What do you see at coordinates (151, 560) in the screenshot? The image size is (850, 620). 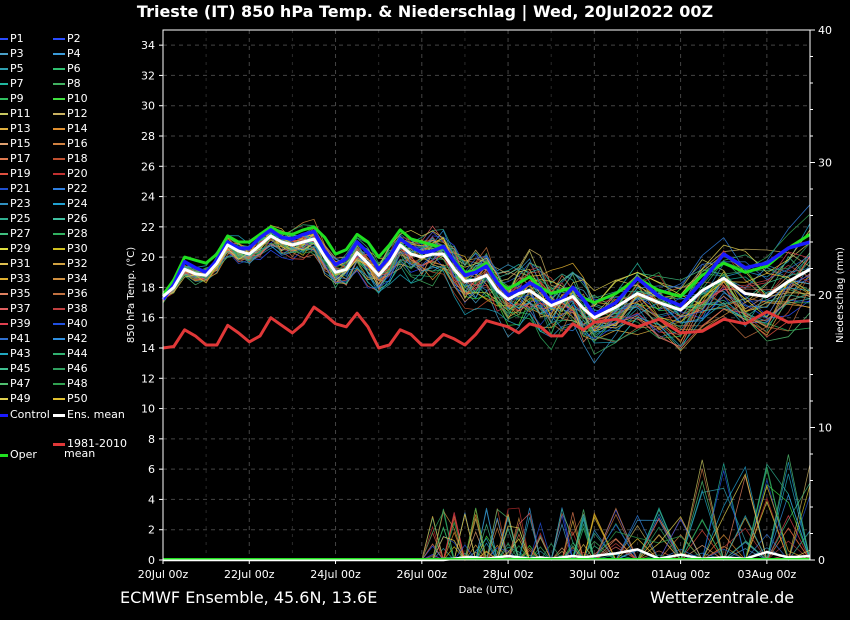 I see `y-left-tick-label: 0` at bounding box center [151, 560].